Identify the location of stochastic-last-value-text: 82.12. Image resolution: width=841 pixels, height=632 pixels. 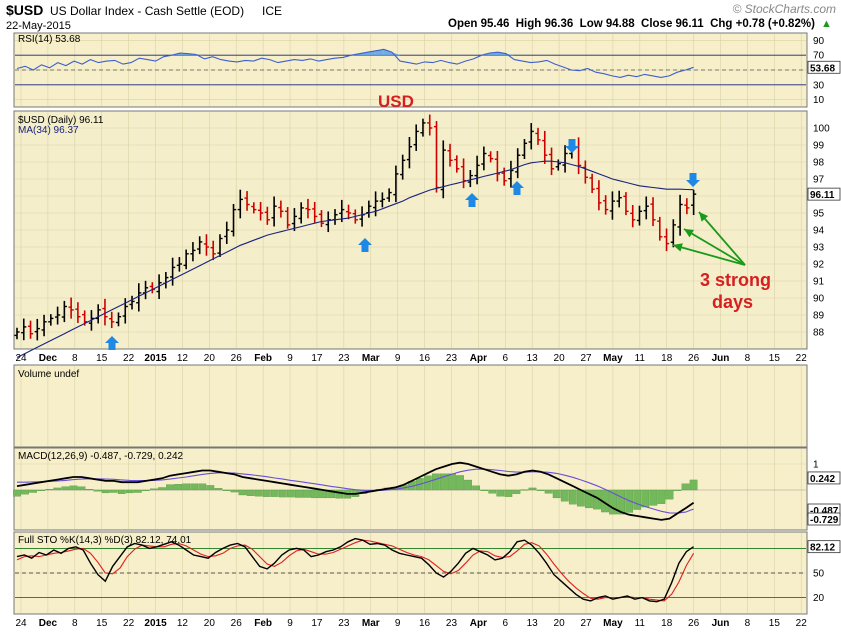
(822, 548).